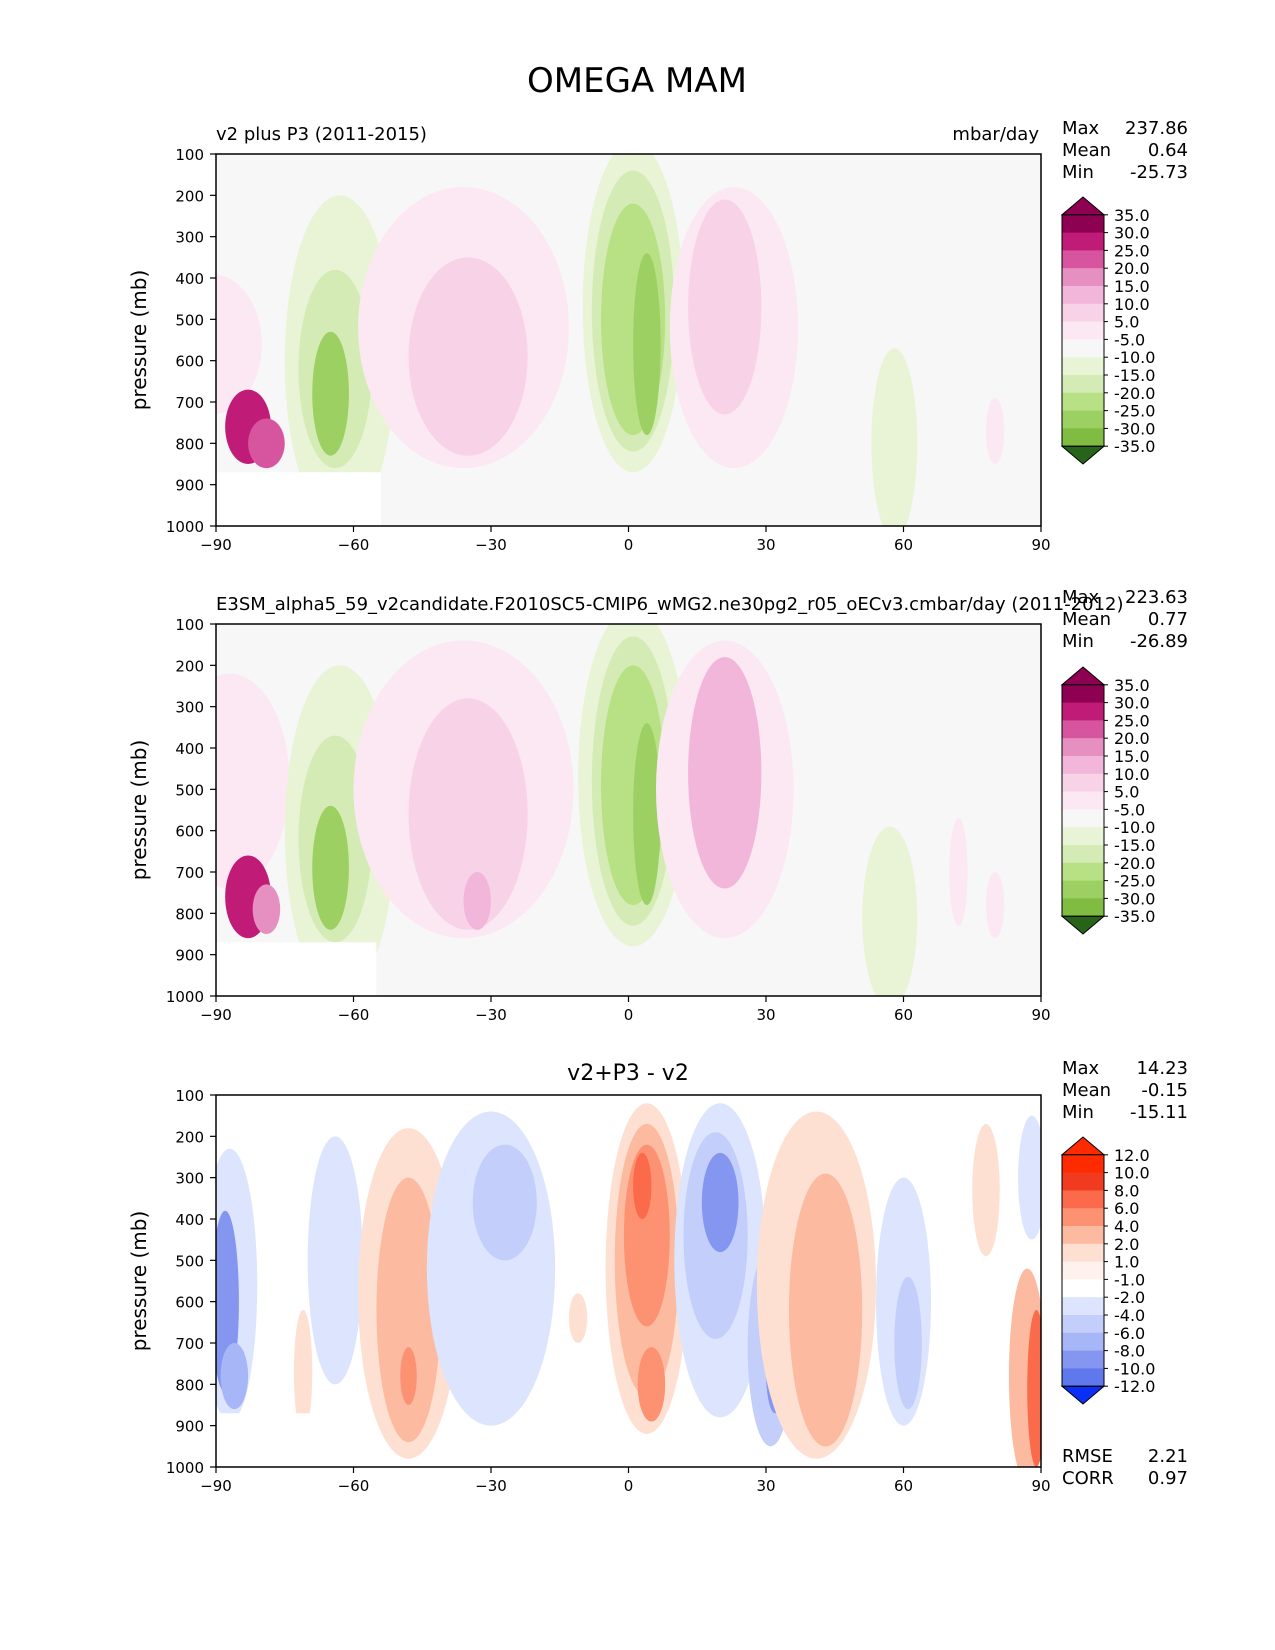 The image size is (1275, 1650). Describe the element at coordinates (1129, 1297) in the screenshot. I see `colorbar-tick-label: -2.0` at that location.